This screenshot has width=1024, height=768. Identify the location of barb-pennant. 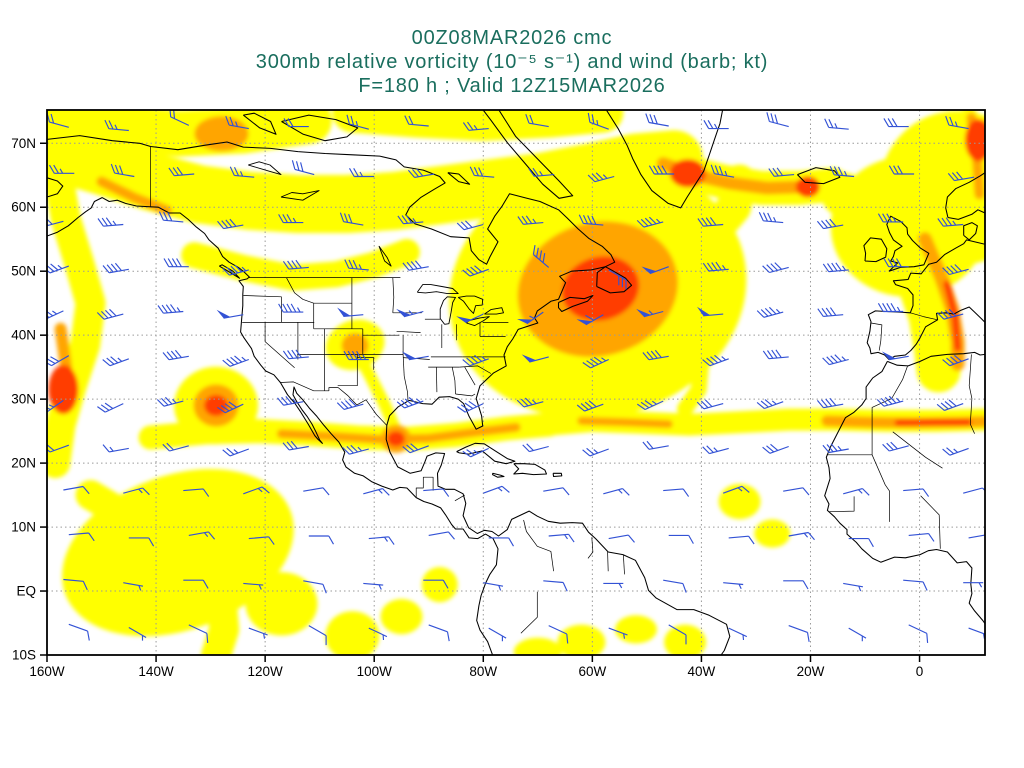
(525, 321).